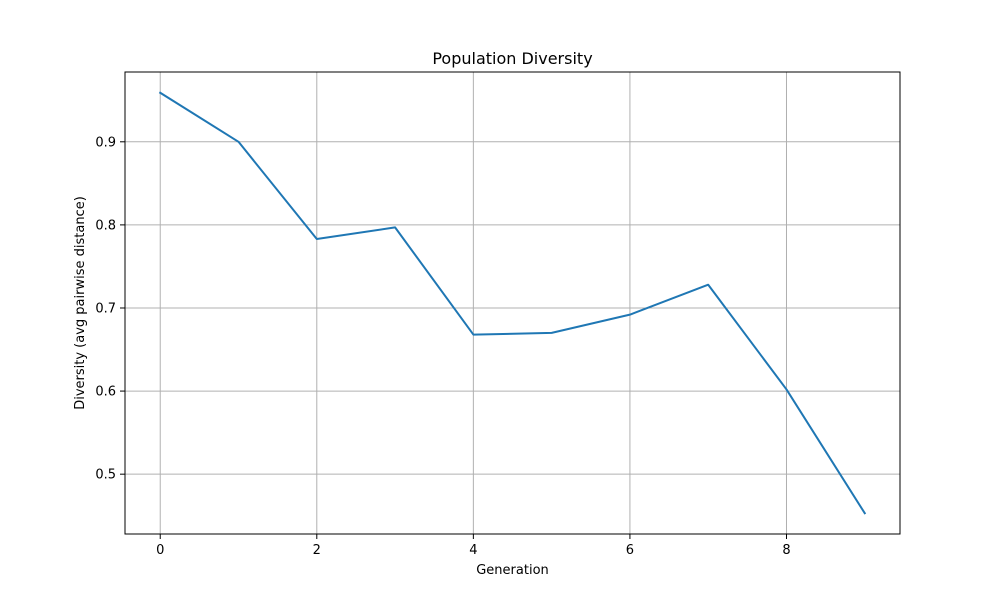  What do you see at coordinates (317, 550) in the screenshot?
I see `x-tick-label: 2` at bounding box center [317, 550].